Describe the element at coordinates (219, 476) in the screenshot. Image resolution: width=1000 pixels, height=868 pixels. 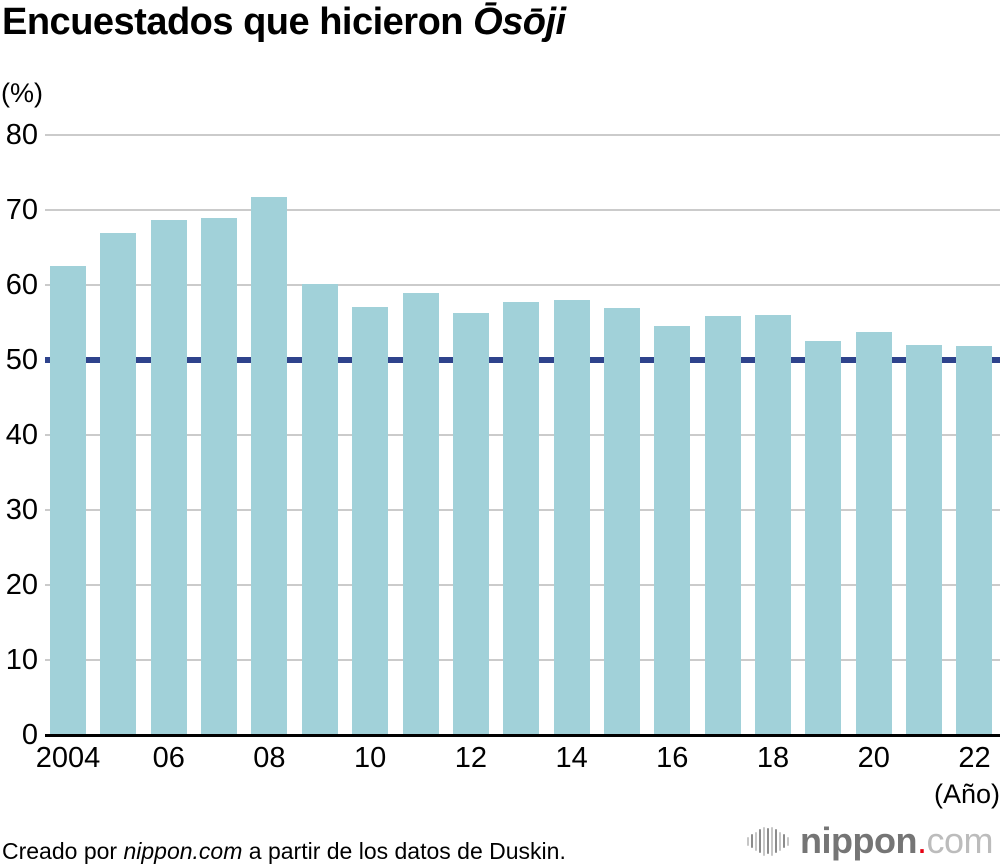
I see `bar-2007` at that location.